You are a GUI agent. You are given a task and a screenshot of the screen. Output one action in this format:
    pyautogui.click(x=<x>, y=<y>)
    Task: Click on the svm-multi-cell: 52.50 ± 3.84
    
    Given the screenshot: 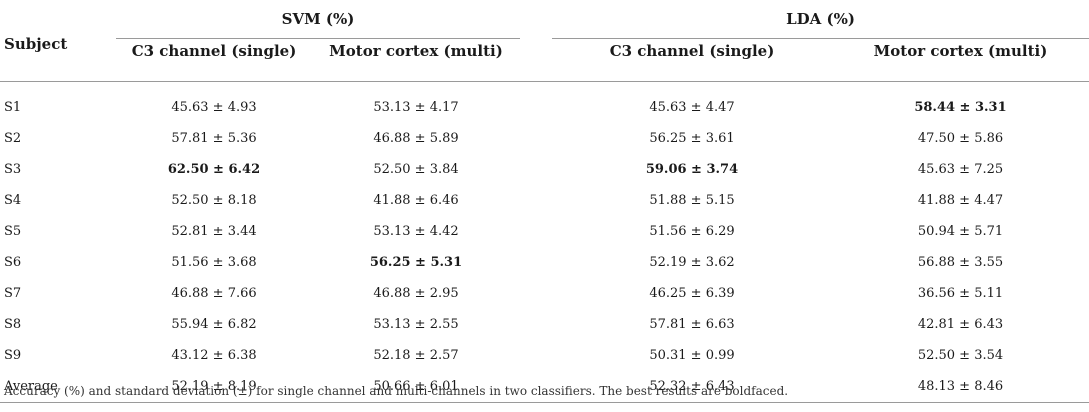 What is the action you would take?
    pyautogui.click(x=416, y=169)
    